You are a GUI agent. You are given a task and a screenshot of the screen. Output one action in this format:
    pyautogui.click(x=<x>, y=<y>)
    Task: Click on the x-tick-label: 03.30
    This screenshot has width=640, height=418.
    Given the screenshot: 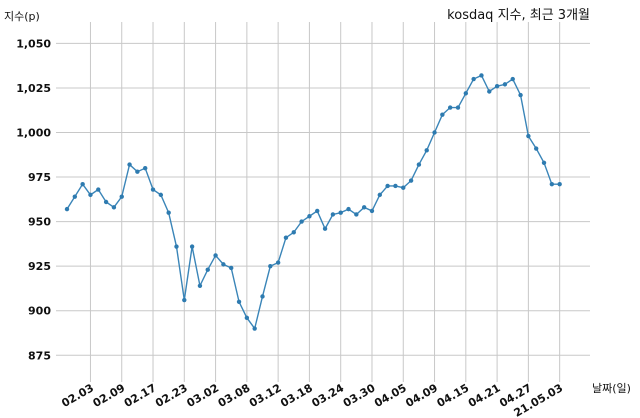 What is the action you would take?
    pyautogui.click(x=359, y=395)
    